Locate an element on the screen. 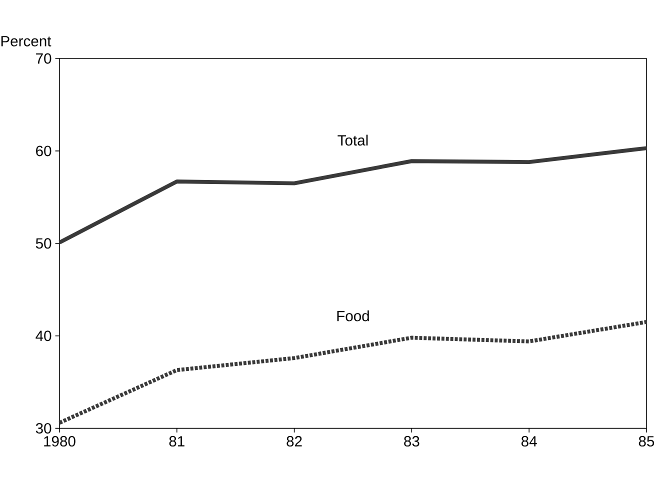 This screenshot has width=658, height=480. x-tick-label: 81 is located at coordinates (176, 441).